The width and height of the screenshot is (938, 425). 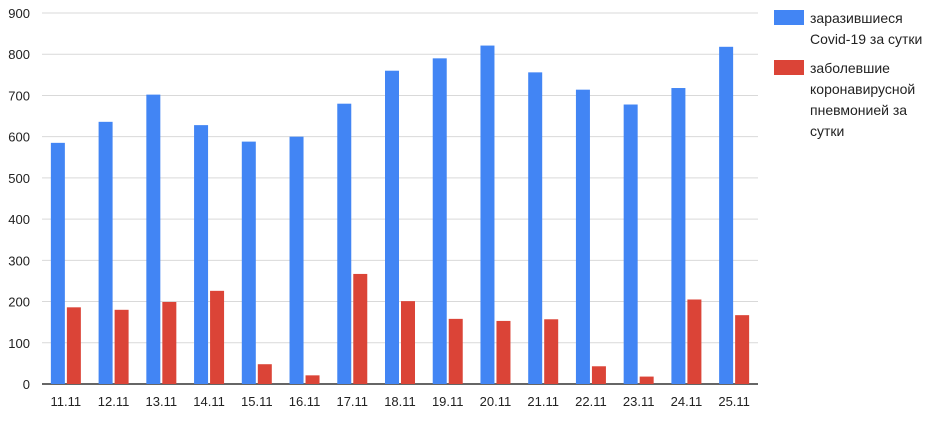 I want to click on x-tick-label: 12.11, so click(x=114, y=401).